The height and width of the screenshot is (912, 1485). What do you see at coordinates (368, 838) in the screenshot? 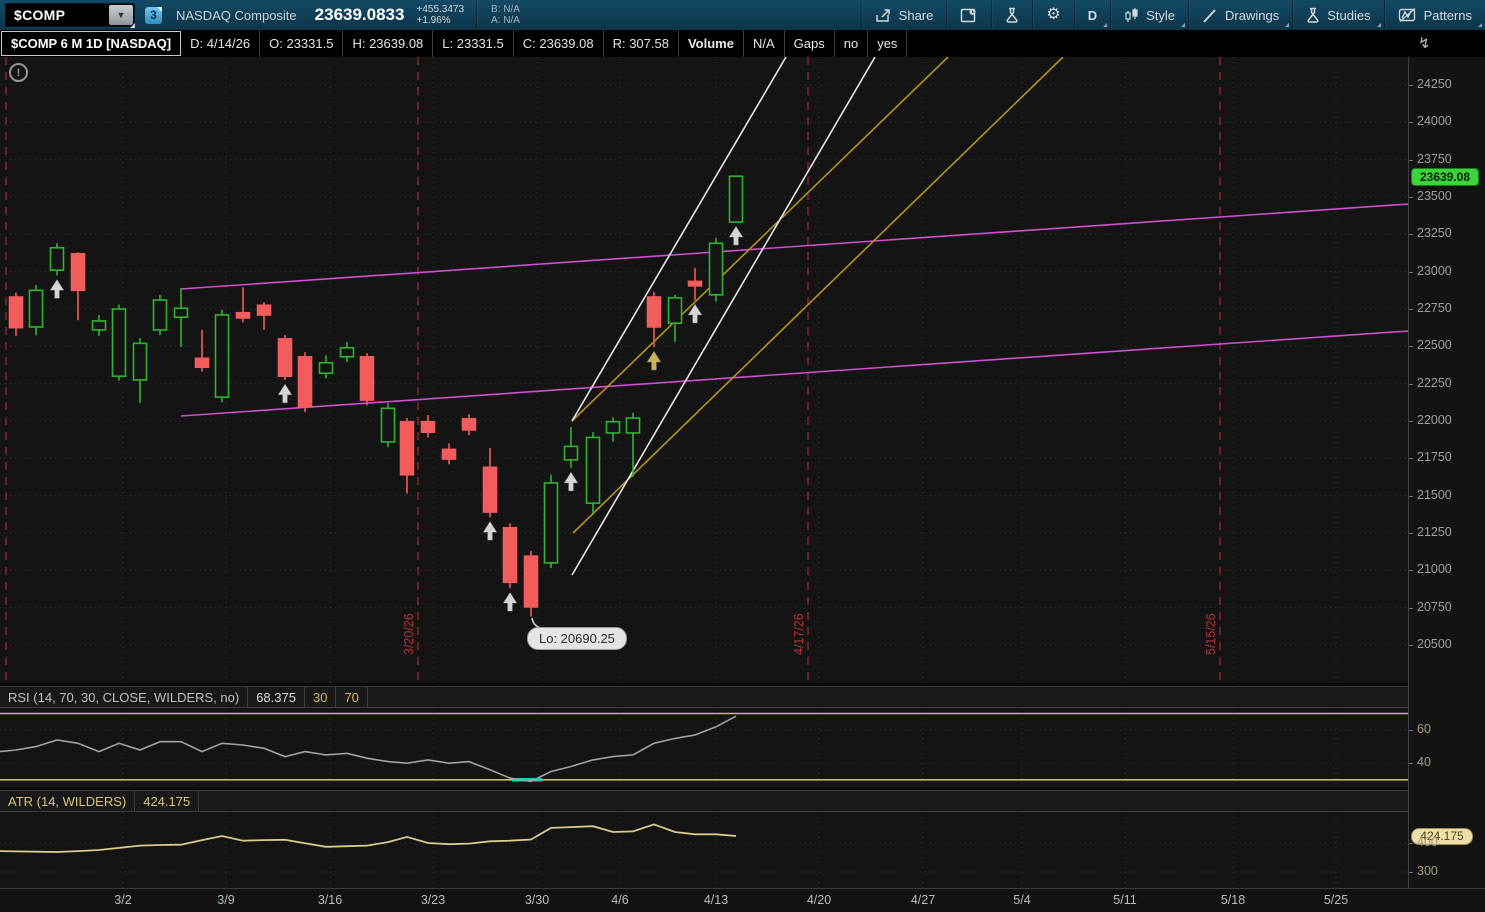
I see `atr-line` at bounding box center [368, 838].